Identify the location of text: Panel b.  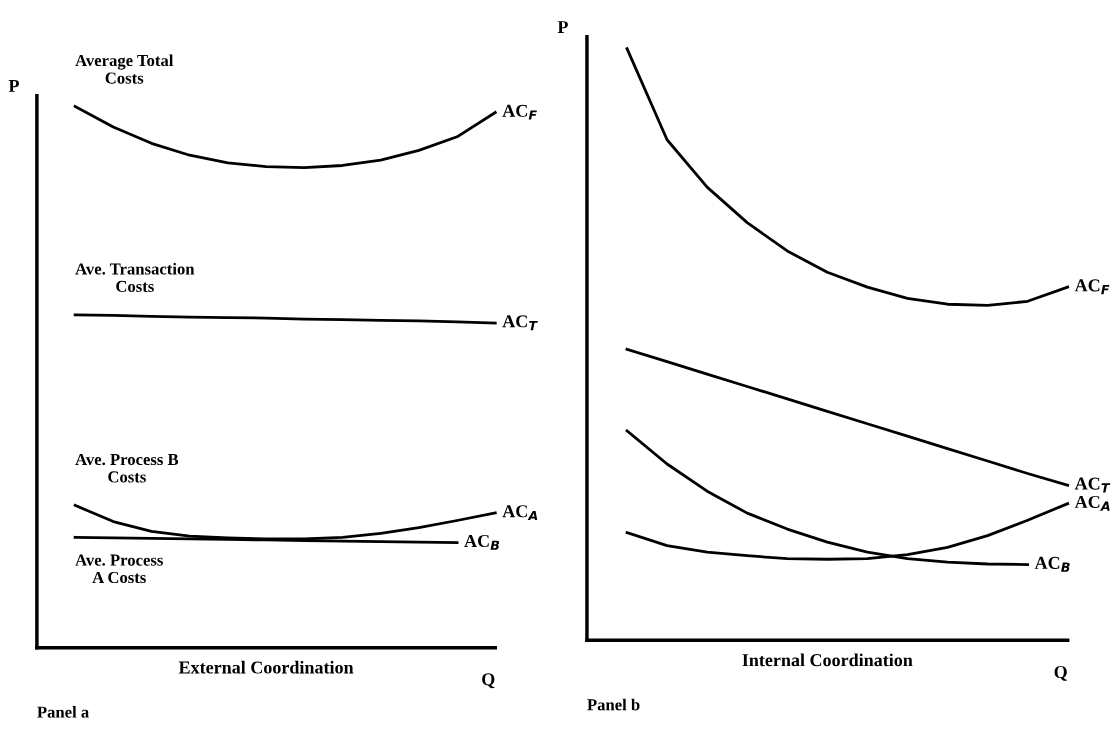
(613, 704).